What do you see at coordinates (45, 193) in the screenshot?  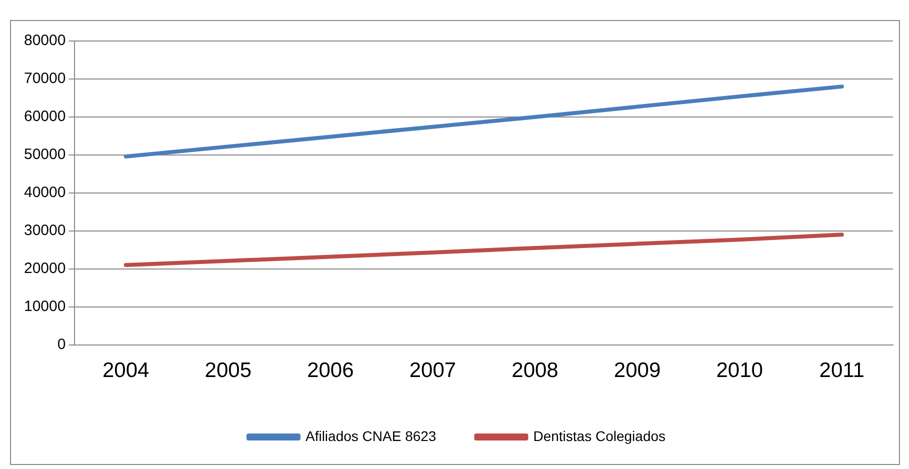 I see `y-tick-label: 40000` at bounding box center [45, 193].